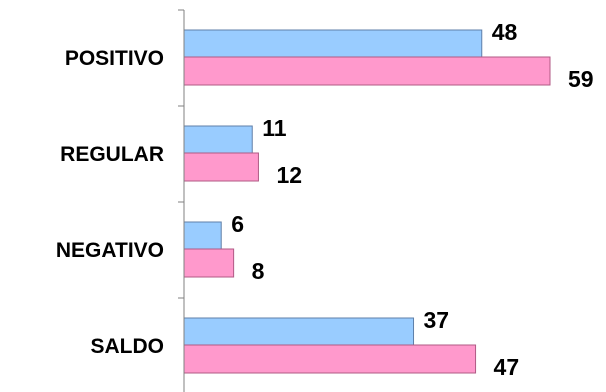 This screenshot has height=392, width=606. I want to click on bar-saldo-series1, so click(299, 332).